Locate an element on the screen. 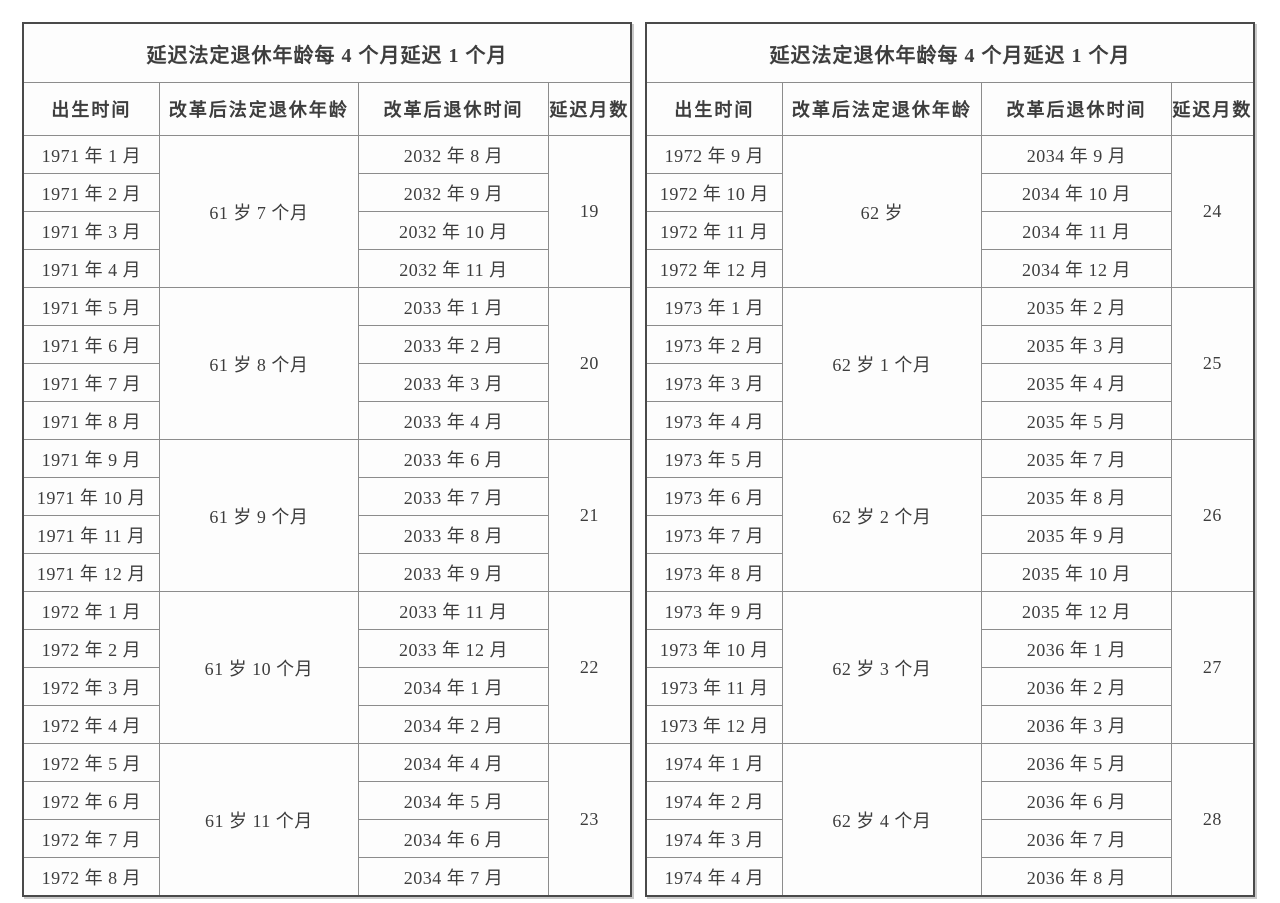  table-row: 1972 年 1 月 61 岁 10 个月 2033 年 11 月 22 is located at coordinates (327, 667).